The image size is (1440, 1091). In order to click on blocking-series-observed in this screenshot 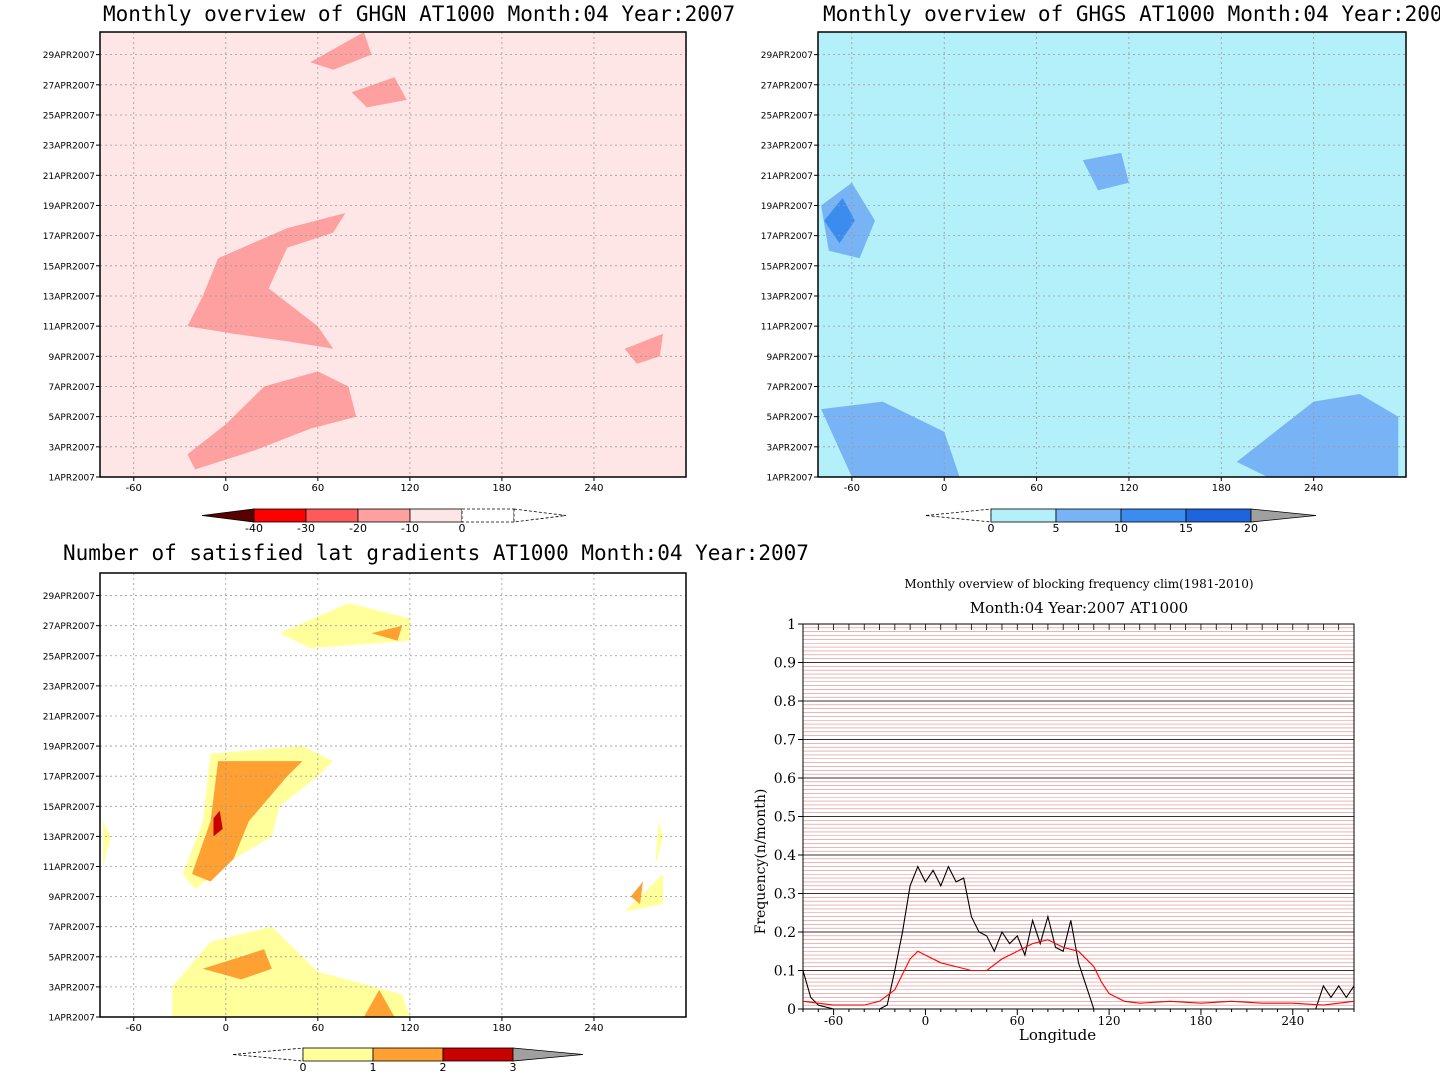, I will do `click(1078, 937)`.